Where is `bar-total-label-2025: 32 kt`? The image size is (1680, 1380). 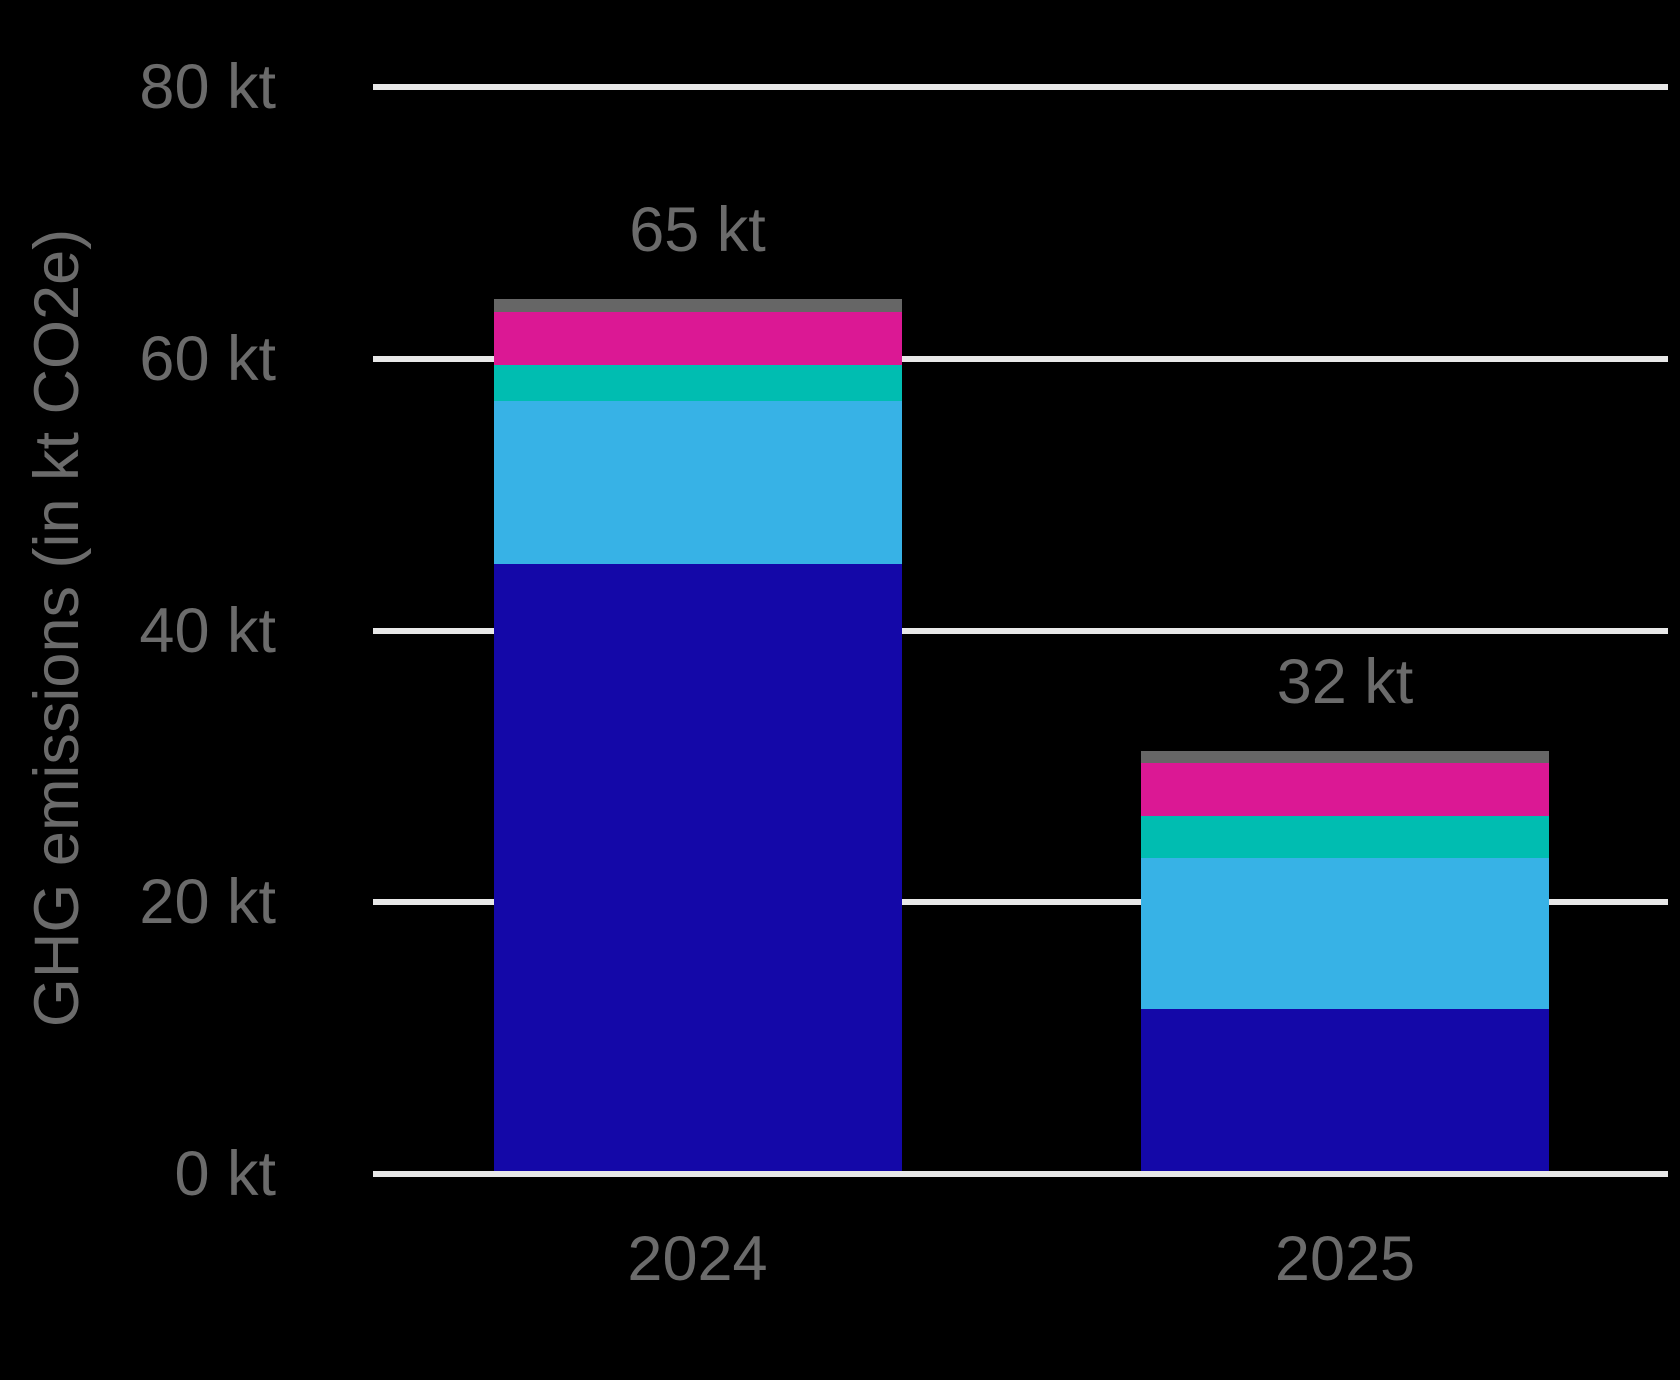
bar-total-label-2025: 32 kt is located at coordinates (1345, 682).